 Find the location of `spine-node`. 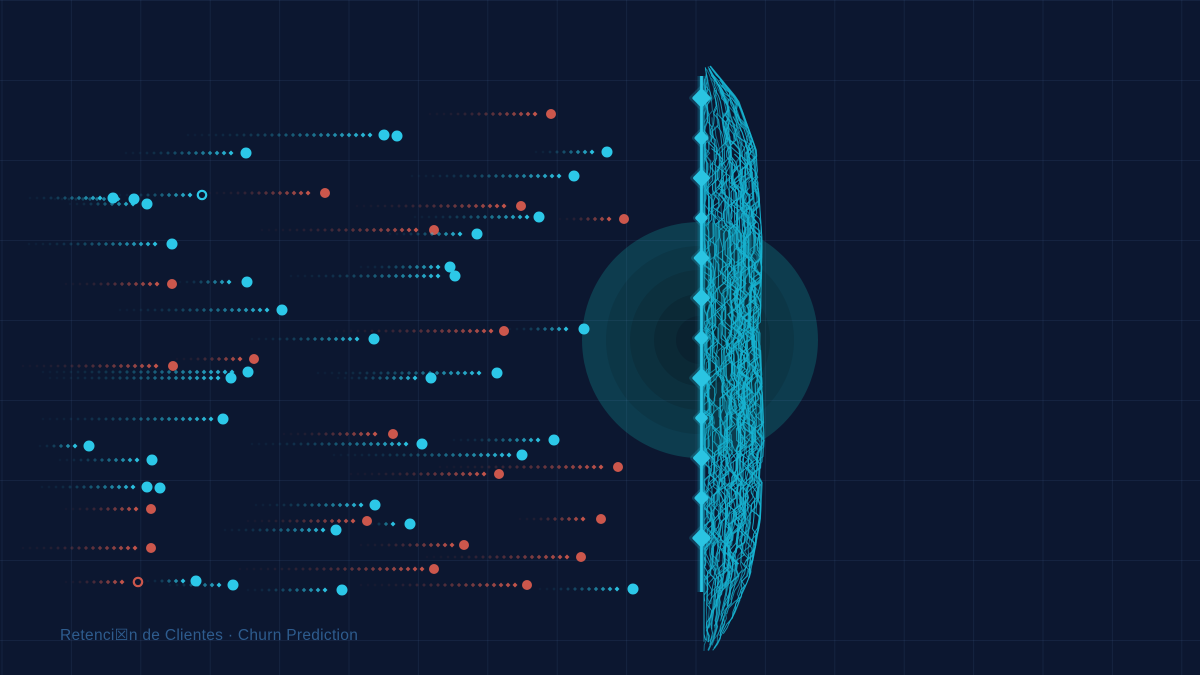

spine-node is located at coordinates (701, 378).